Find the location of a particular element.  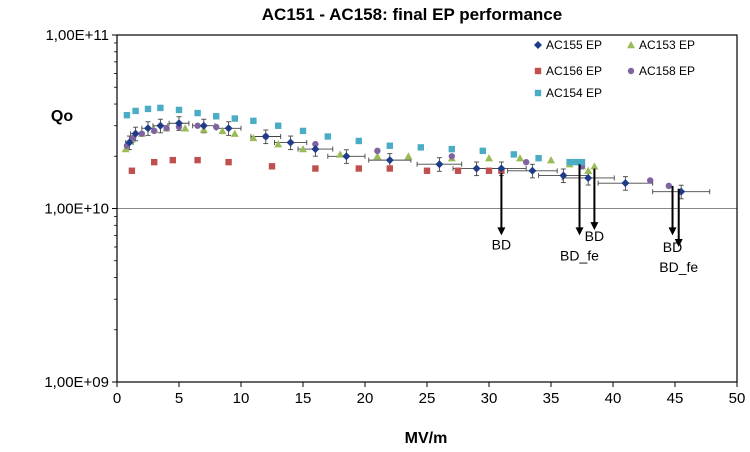

error-bars is located at coordinates (418, 158).